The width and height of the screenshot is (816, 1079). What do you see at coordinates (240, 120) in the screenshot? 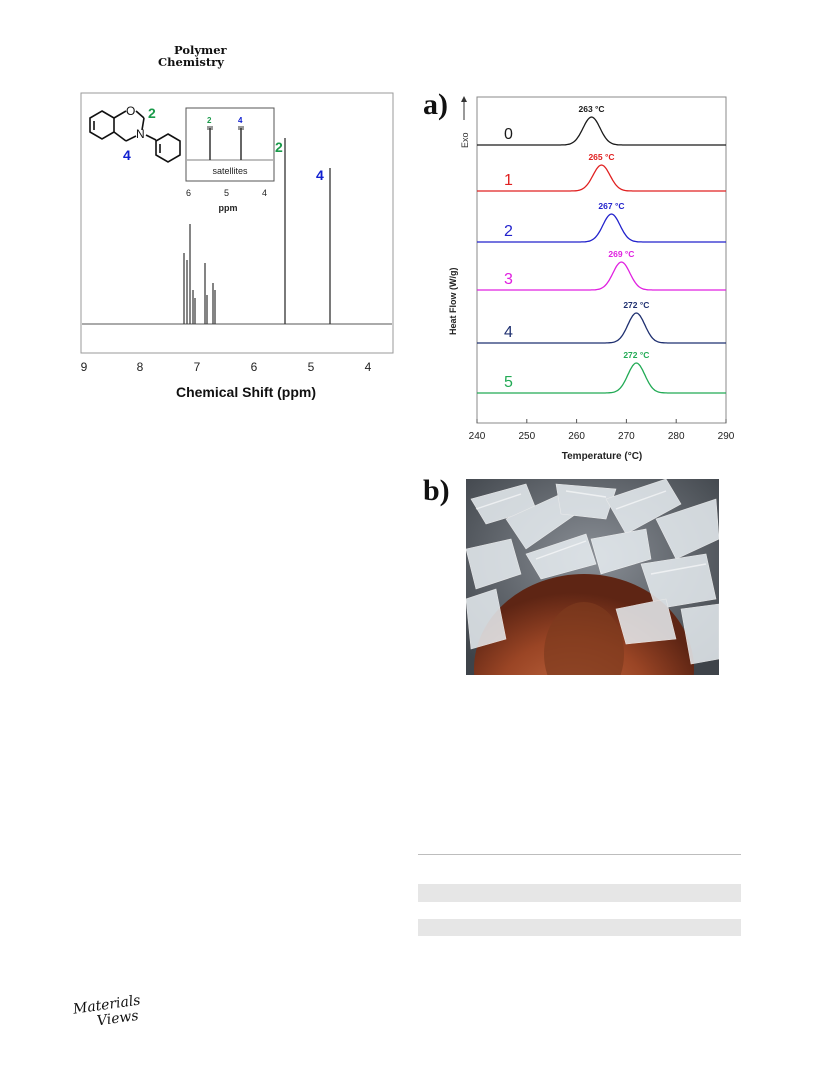
I see `inset-label-4: 4` at bounding box center [240, 120].